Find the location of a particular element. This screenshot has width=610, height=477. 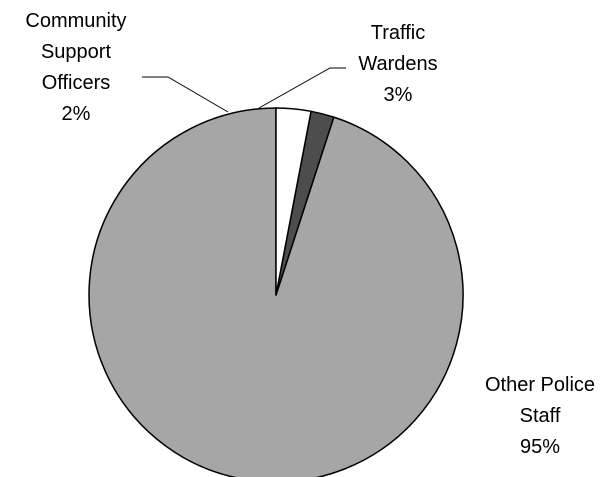

leader-lines is located at coordinates (244, 90).